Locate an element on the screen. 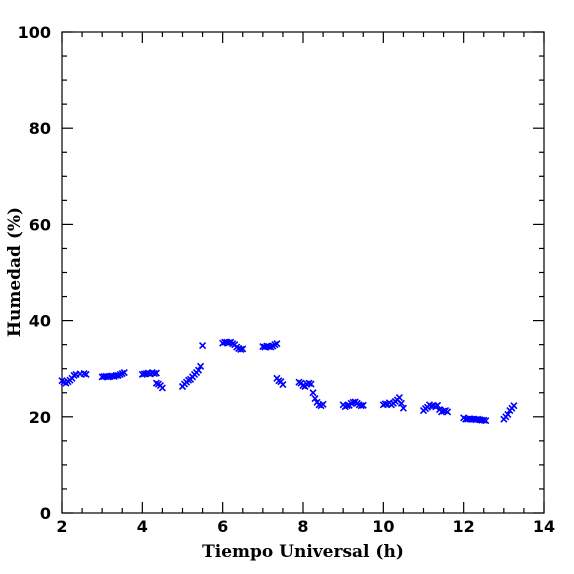  x-tick-label: 2 is located at coordinates (61, 526).